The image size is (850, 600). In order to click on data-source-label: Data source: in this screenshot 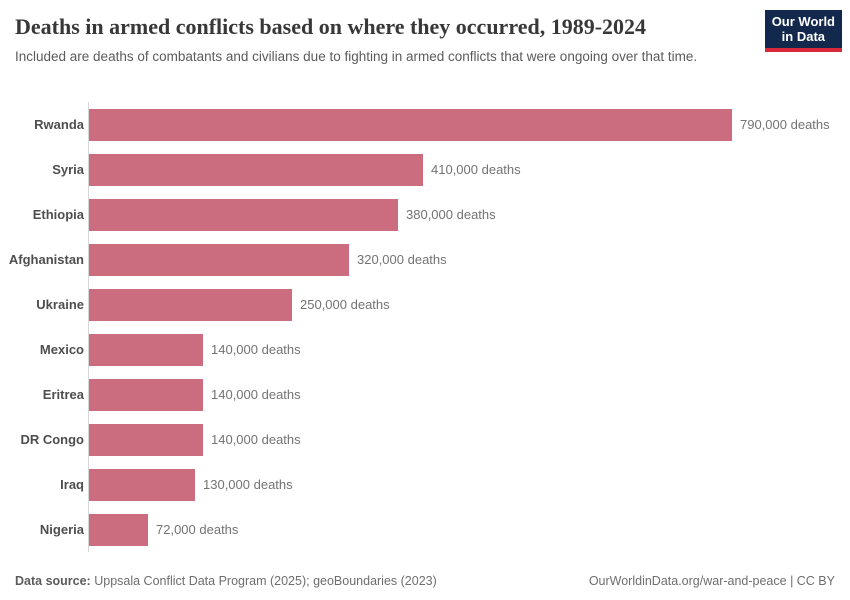, I will do `click(53, 581)`.